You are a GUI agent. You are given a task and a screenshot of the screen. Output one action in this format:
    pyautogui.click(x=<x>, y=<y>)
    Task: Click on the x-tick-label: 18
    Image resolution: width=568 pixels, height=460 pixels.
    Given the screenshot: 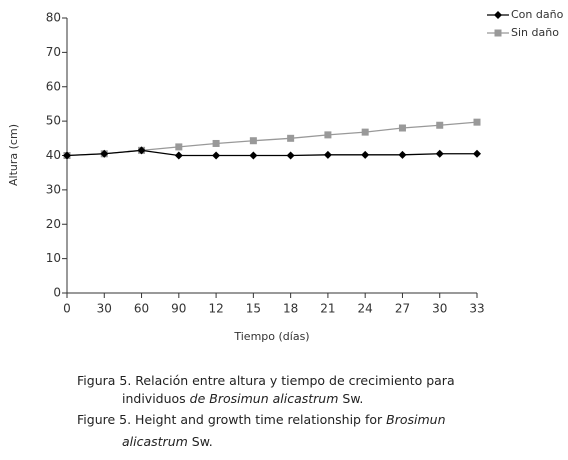 What is the action you would take?
    pyautogui.click(x=290, y=309)
    